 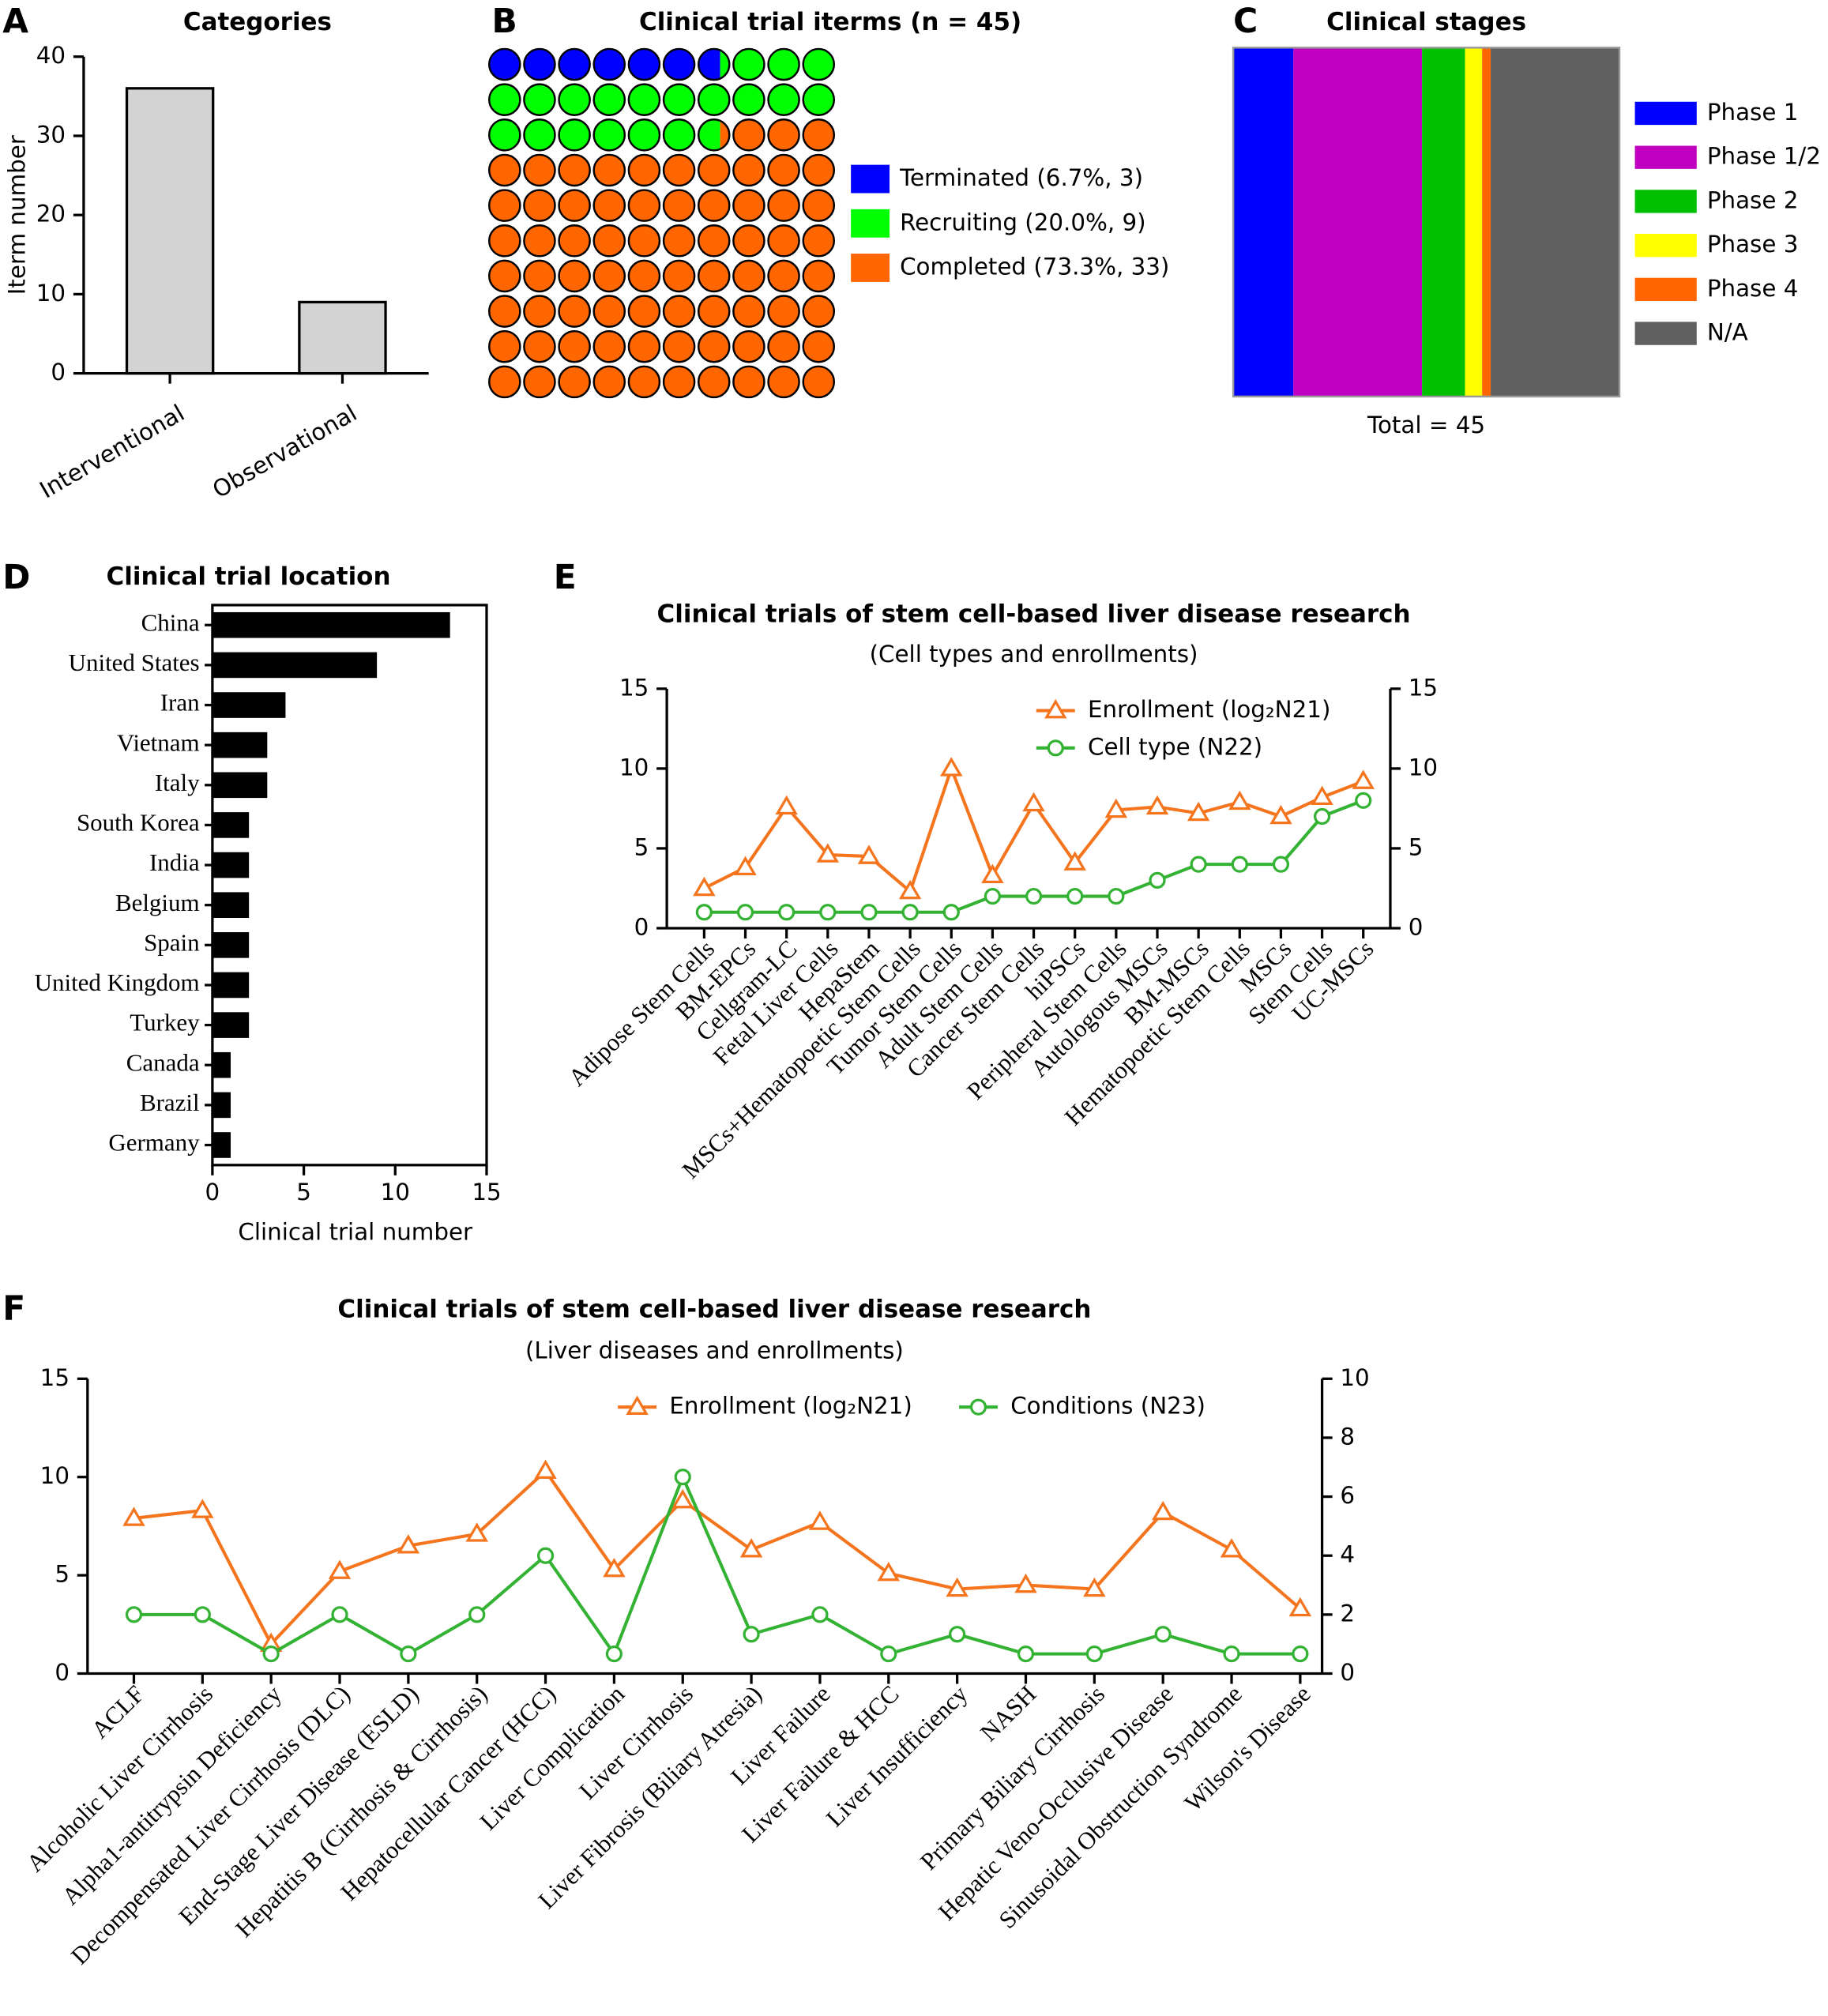 I want to click on panel-letter: F, so click(x=13, y=1307).